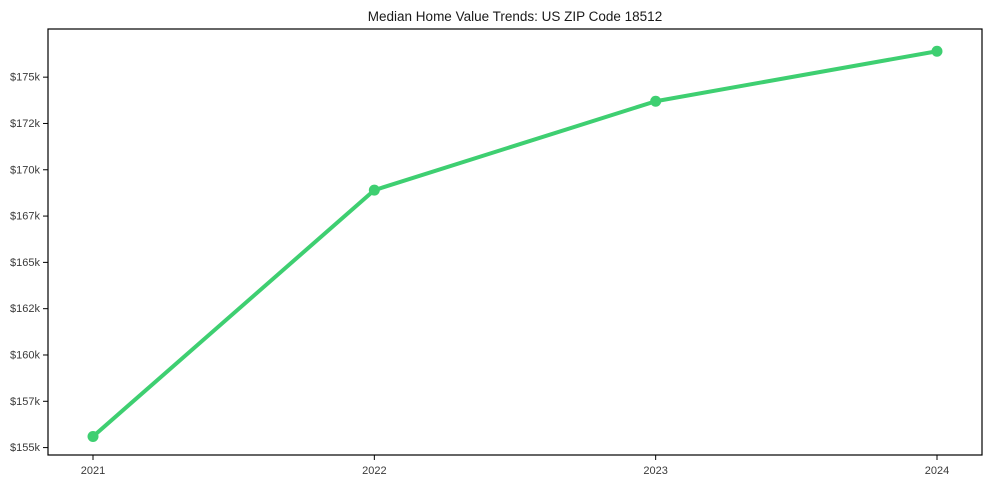 The height and width of the screenshot is (490, 990). Describe the element at coordinates (25, 124) in the screenshot. I see `y-tick-label: $172k` at that location.